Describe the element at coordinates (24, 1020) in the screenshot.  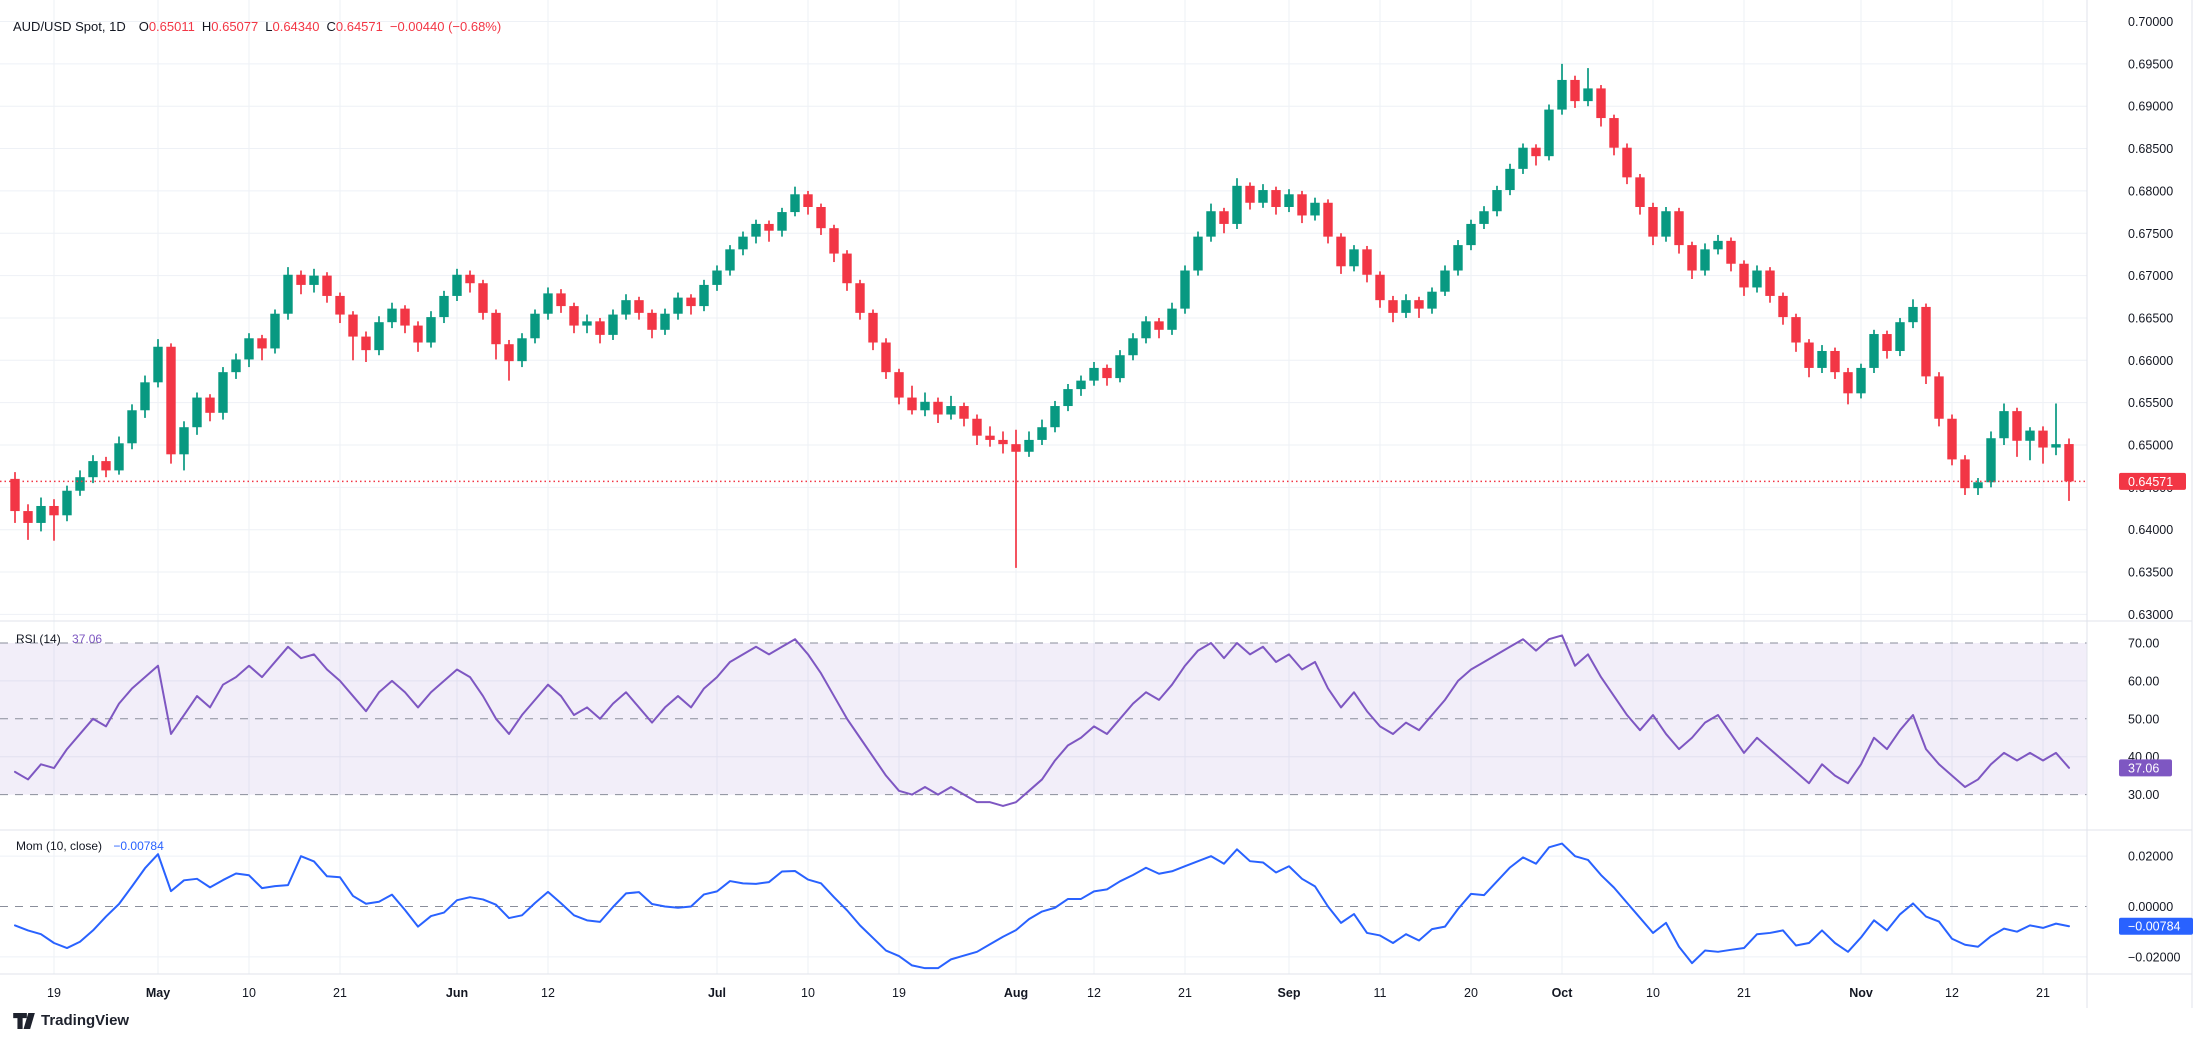
I see `tradingview-logo-icon` at that location.